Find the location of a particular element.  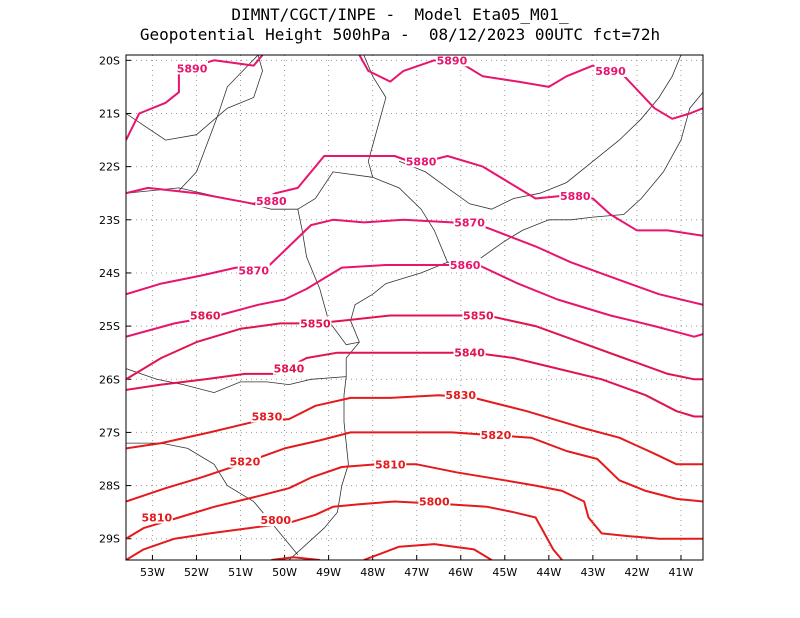

lon-tick-label: 43W is located at coordinates (592, 572).